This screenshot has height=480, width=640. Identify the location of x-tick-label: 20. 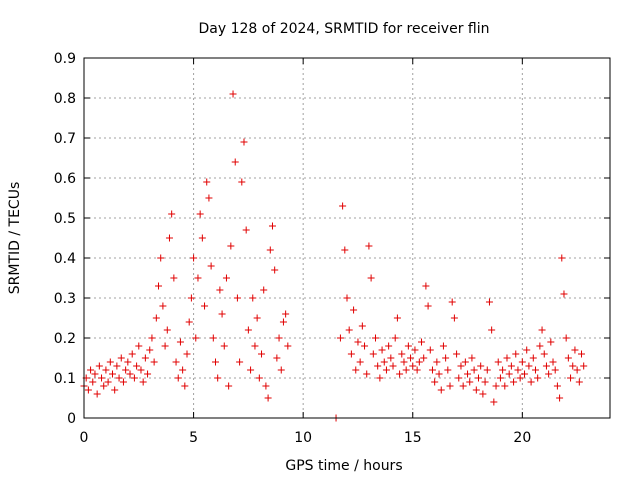
(522, 438).